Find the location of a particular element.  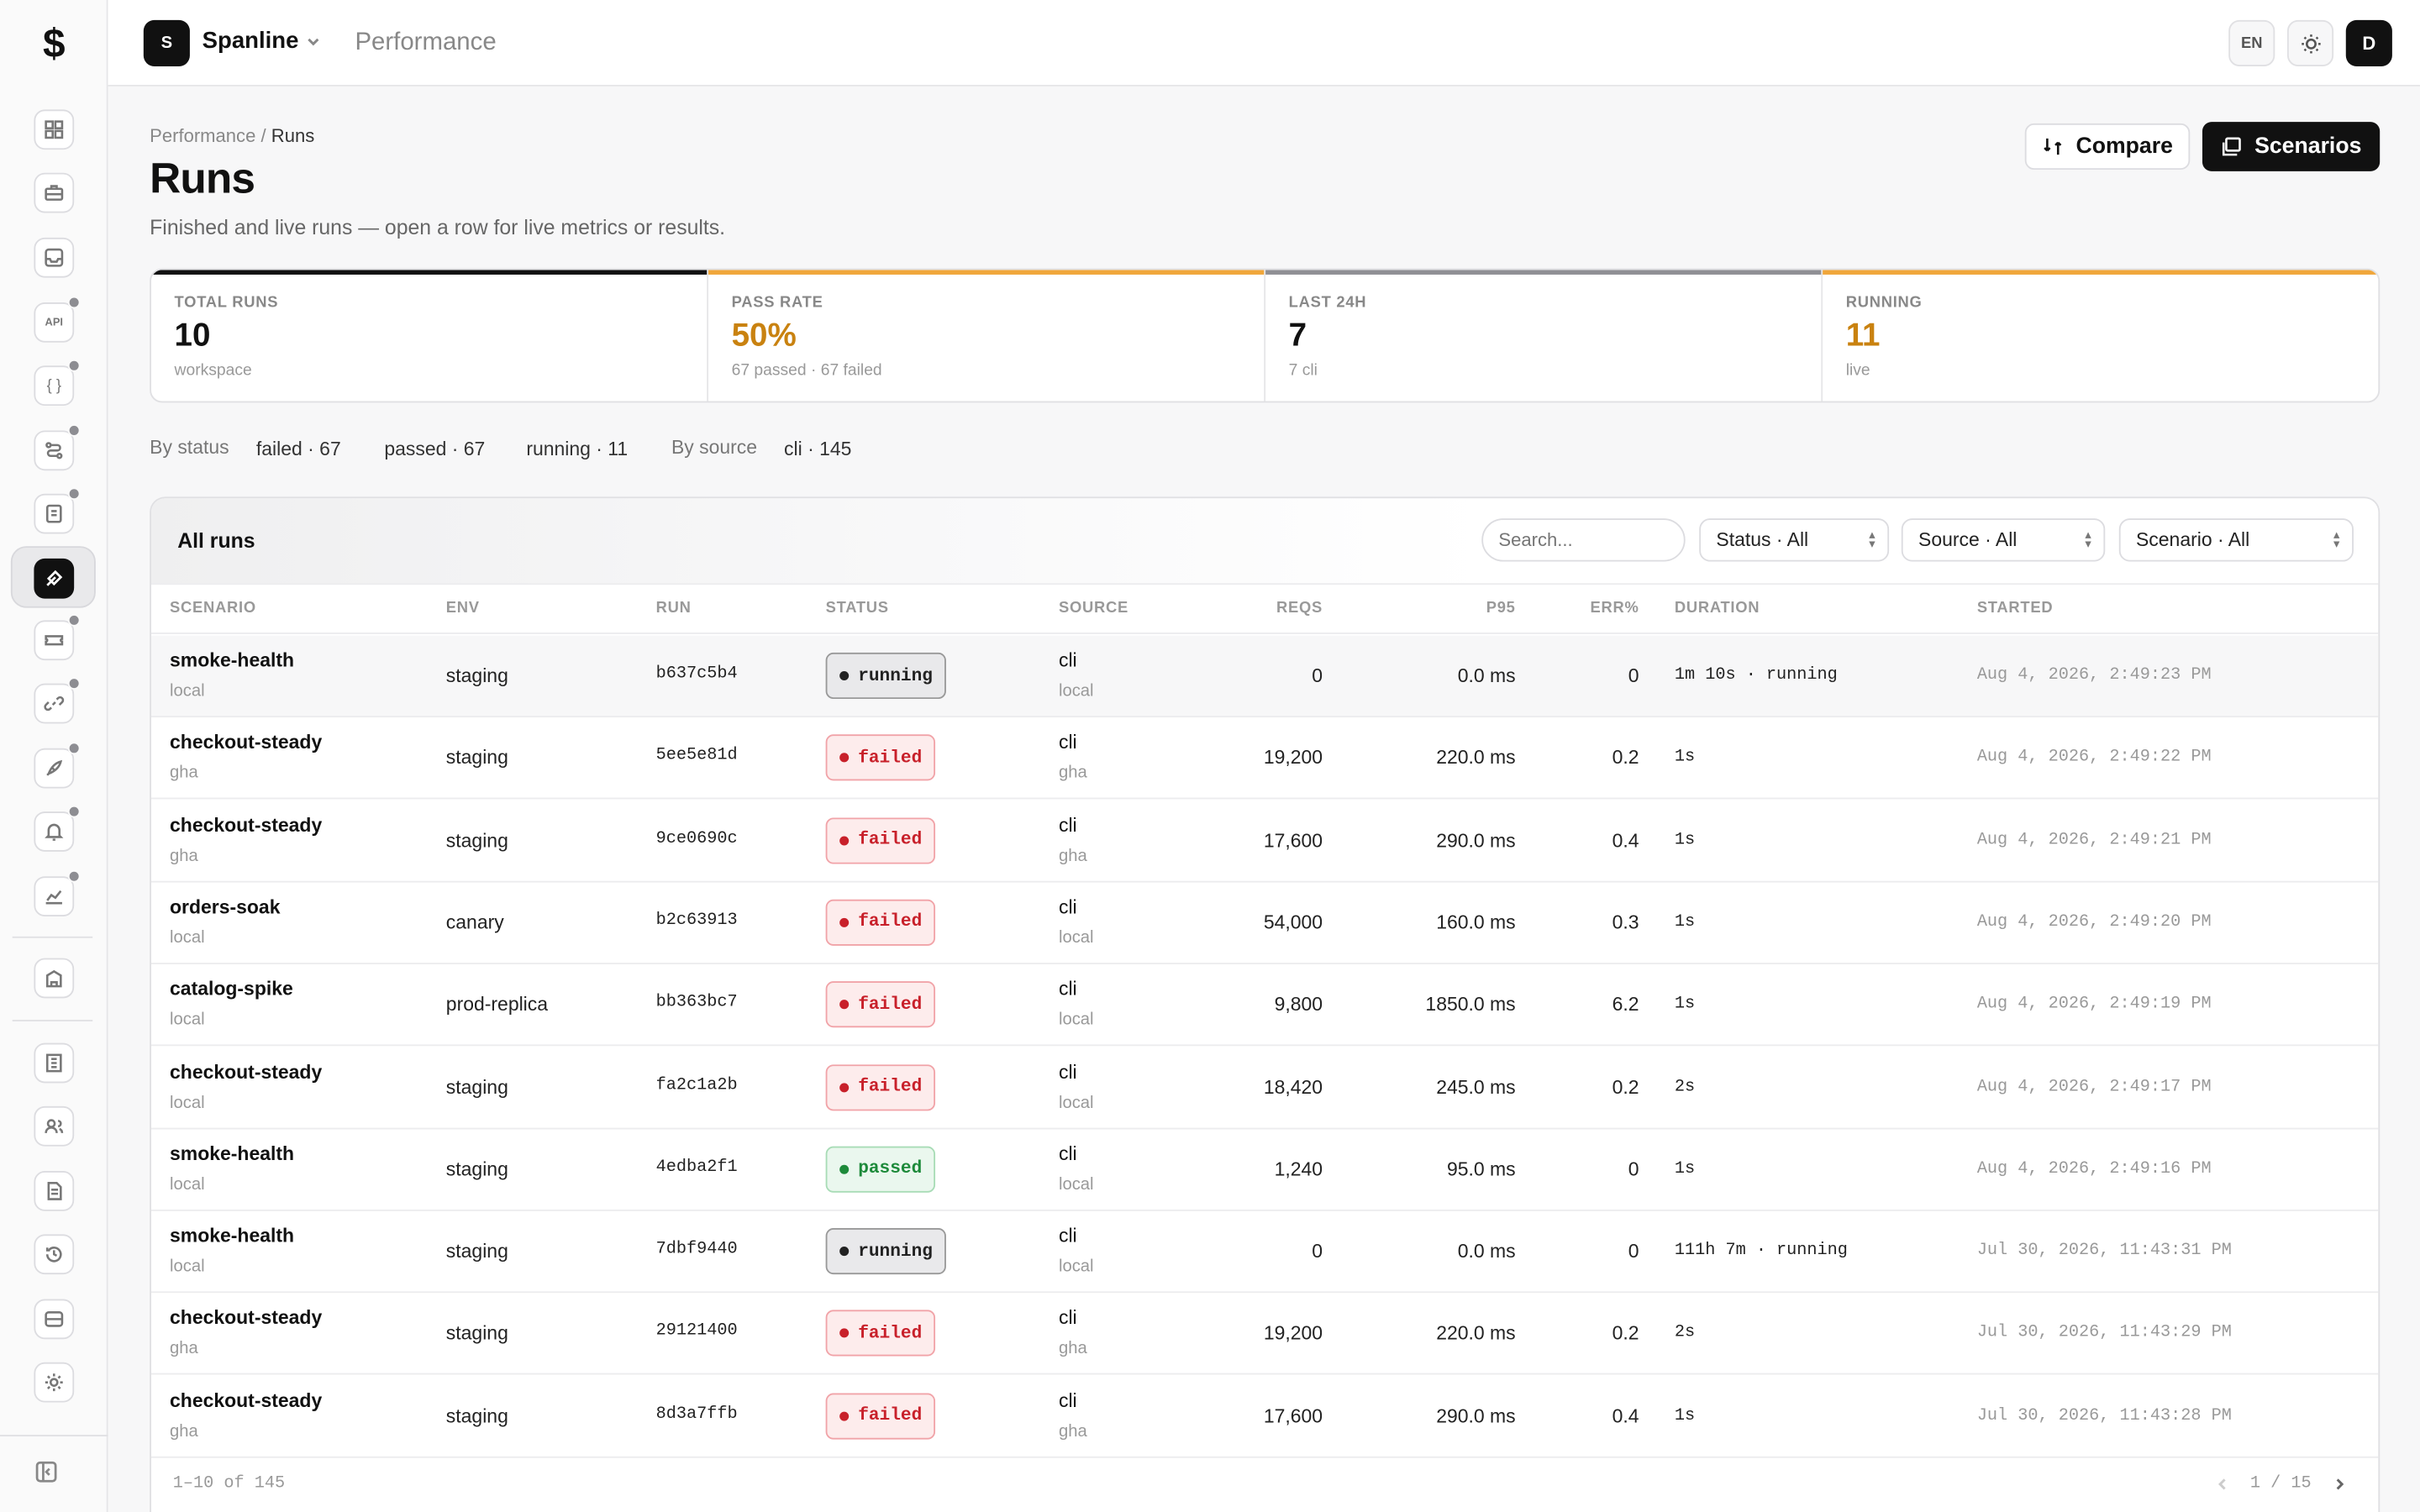

sidebar-item-documents is located at coordinates (54, 1191).